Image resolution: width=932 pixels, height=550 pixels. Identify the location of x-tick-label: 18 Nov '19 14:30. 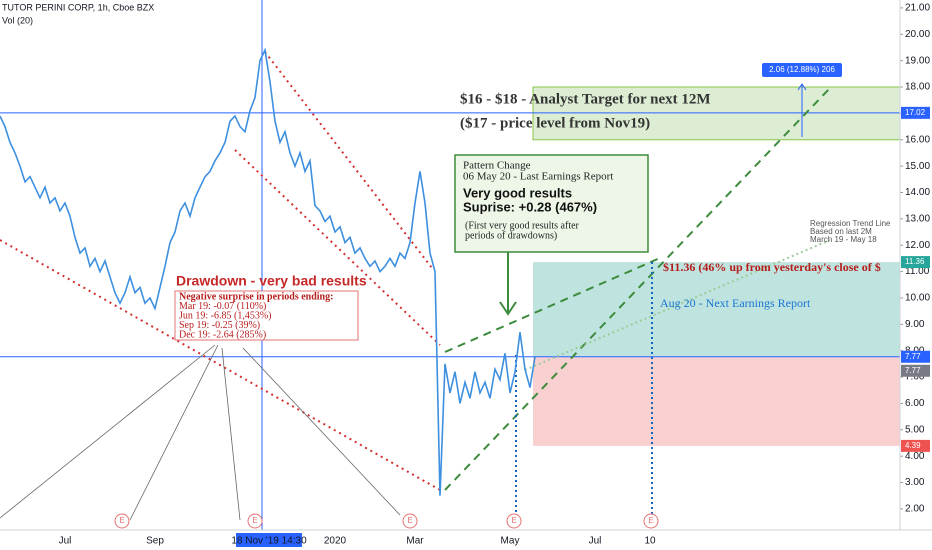
(269, 541).